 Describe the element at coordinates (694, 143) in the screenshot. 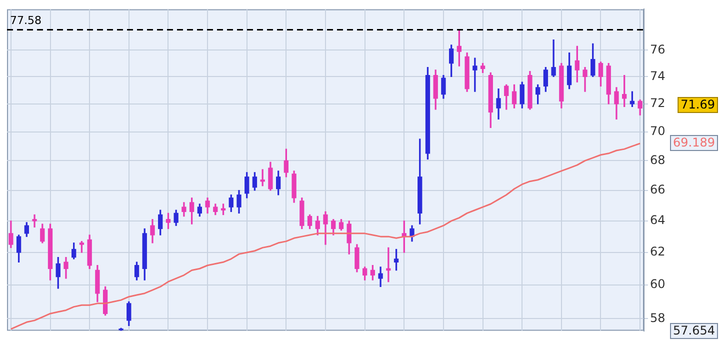

I see `text: 69.189` at that location.